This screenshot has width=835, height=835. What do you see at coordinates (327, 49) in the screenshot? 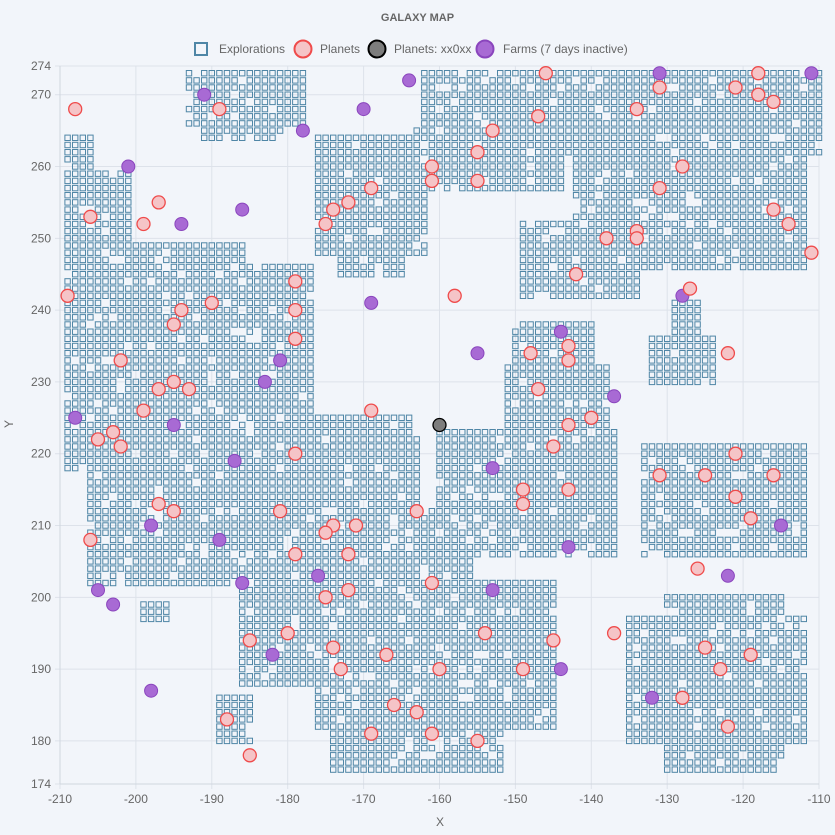
I see `legend-item-planets: Planets` at bounding box center [327, 49].